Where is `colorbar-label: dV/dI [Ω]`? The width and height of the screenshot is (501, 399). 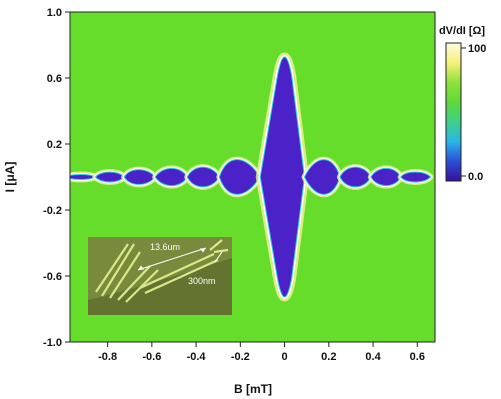 colorbar-label: dV/dI [Ω] is located at coordinates (462, 31).